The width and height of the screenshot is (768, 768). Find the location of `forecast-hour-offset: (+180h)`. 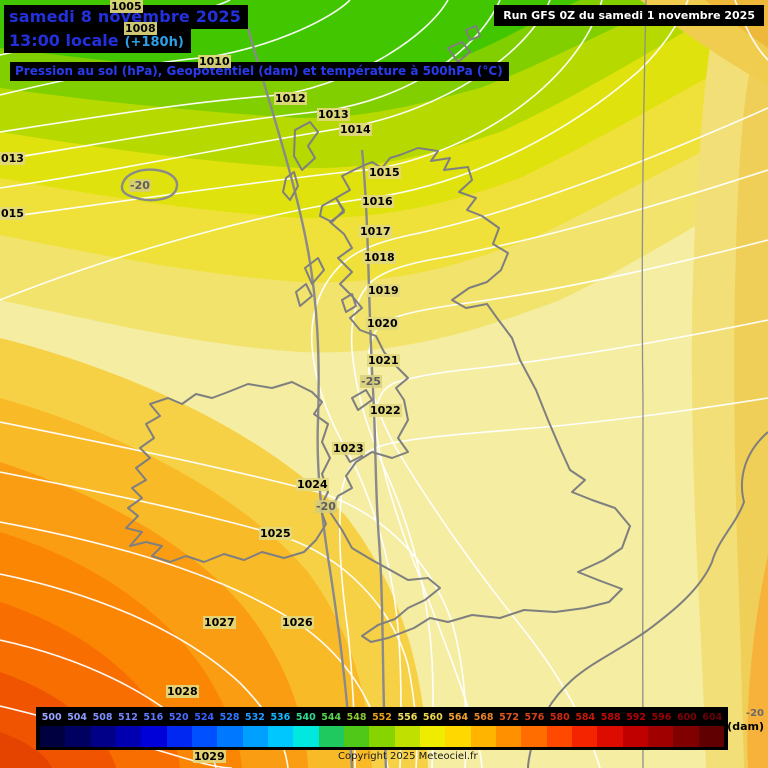

forecast-hour-offset: (+180h) is located at coordinates (154, 42).